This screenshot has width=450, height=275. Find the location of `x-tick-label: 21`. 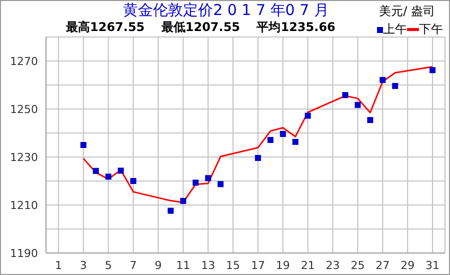

x-tick-label: 21 is located at coordinates (307, 265).